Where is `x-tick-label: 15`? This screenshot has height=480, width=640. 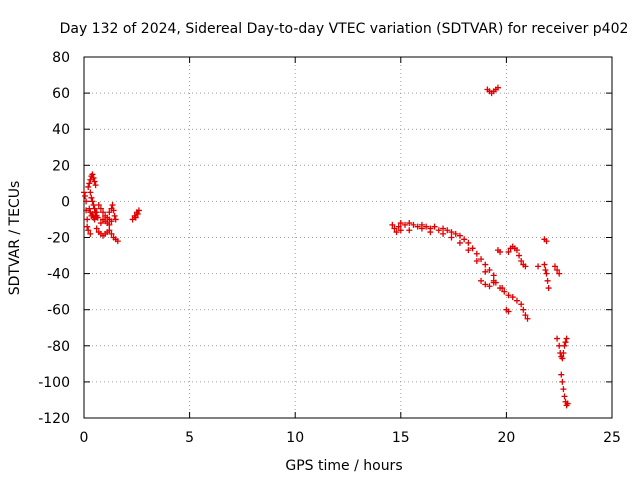
x-tick-label: 15 is located at coordinates (401, 438).